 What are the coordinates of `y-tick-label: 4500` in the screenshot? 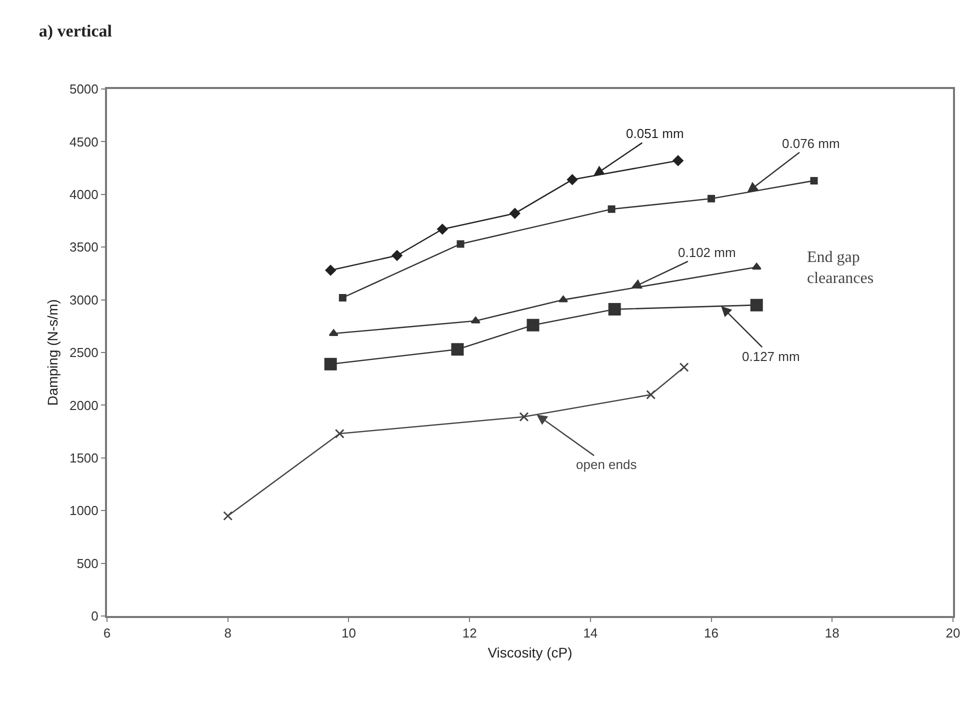 It's located at (83, 142).